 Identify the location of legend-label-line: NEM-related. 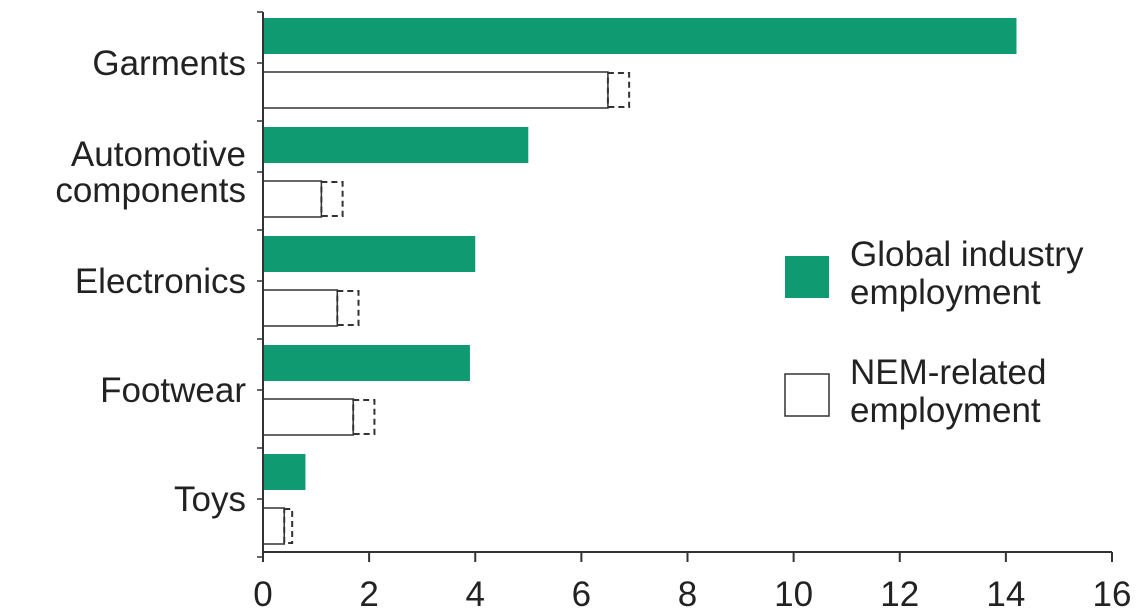
(948, 372).